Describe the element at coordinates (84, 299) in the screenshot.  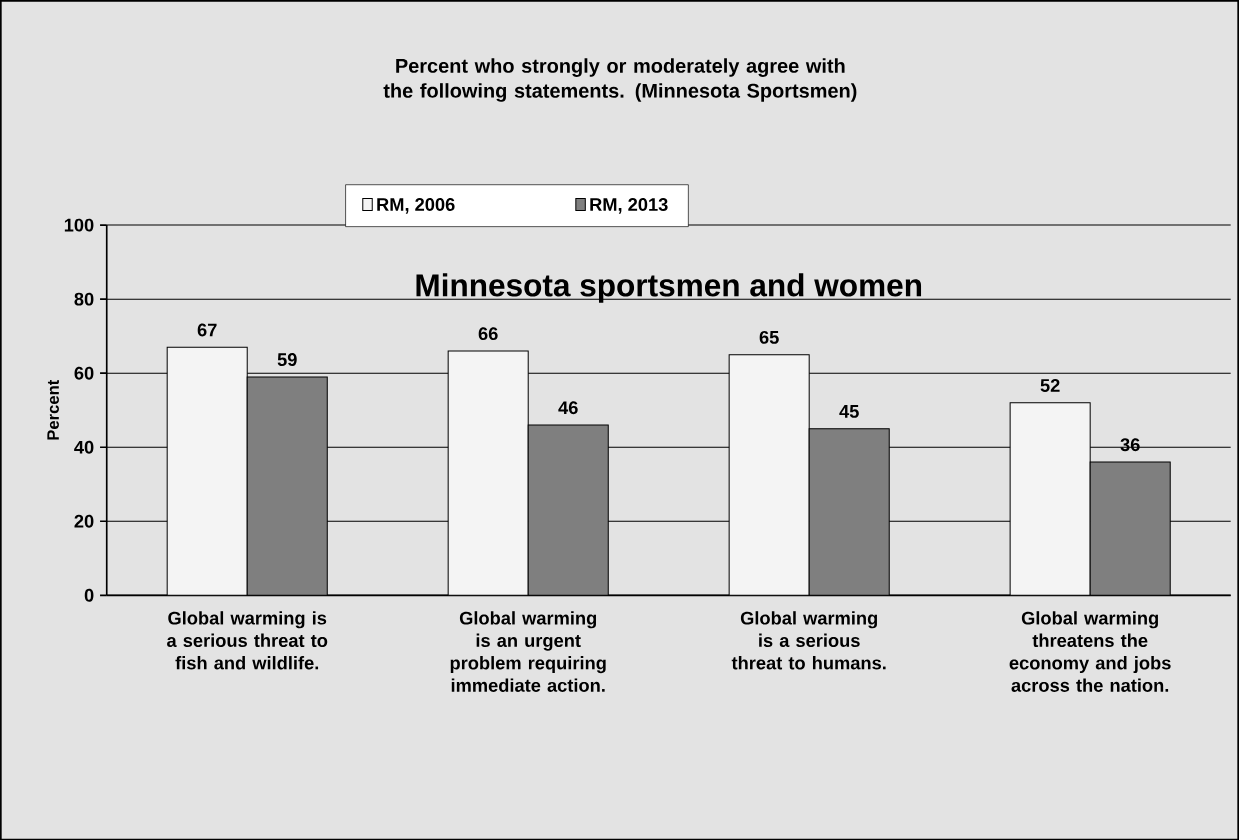
I see `y-tick-label: 80` at that location.